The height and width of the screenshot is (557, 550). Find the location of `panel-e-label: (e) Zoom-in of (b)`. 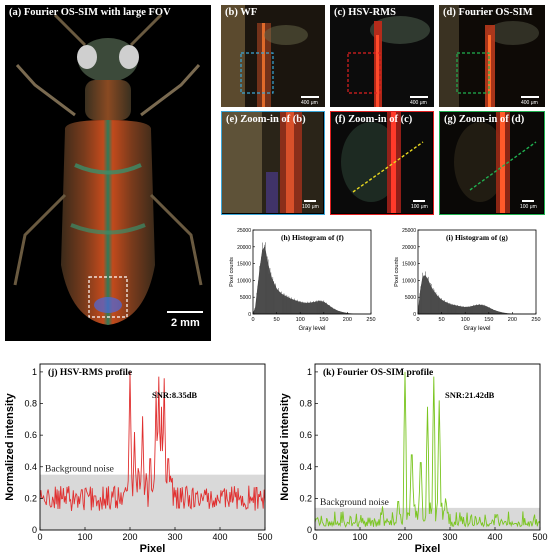

panel-e-label: (e) Zoom-in of (b) is located at coordinates (266, 119).